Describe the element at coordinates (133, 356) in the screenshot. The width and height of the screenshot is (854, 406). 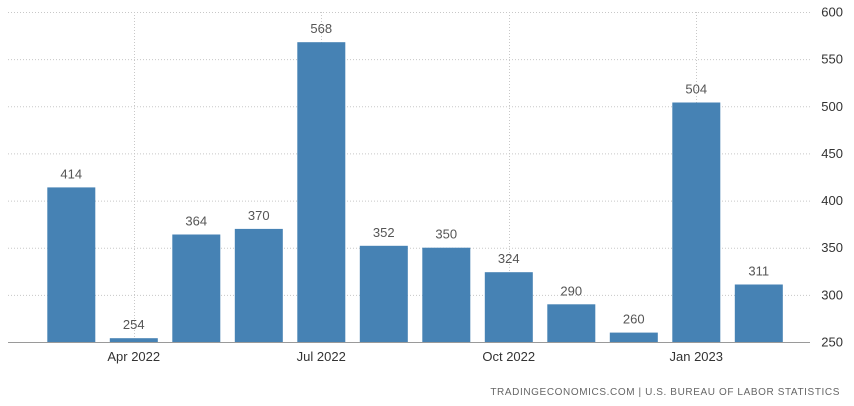
I see `x-tick-label: Apr 2022` at that location.